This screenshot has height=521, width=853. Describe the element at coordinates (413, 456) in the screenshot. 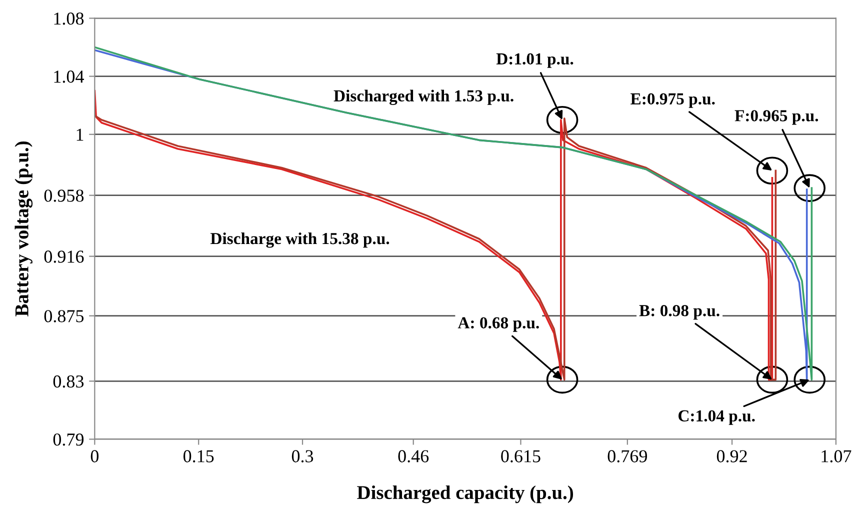

I see `x-tick-label: 0.46` at that location.